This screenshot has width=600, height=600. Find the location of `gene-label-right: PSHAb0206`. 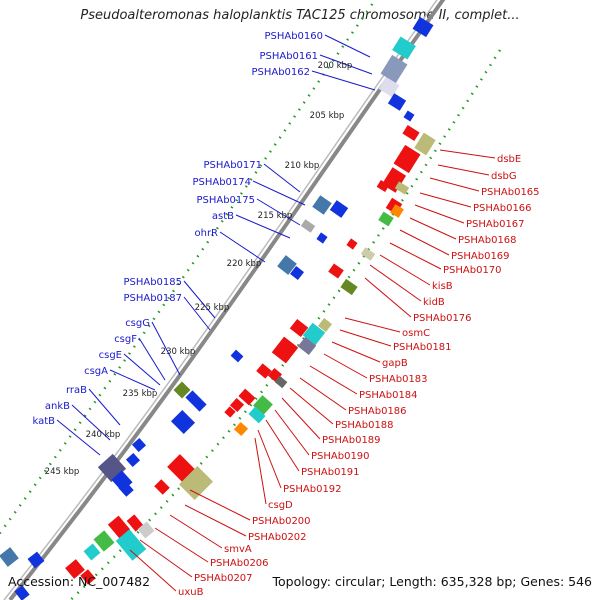

gene-label-right: PSHAb0206 is located at coordinates (239, 563).